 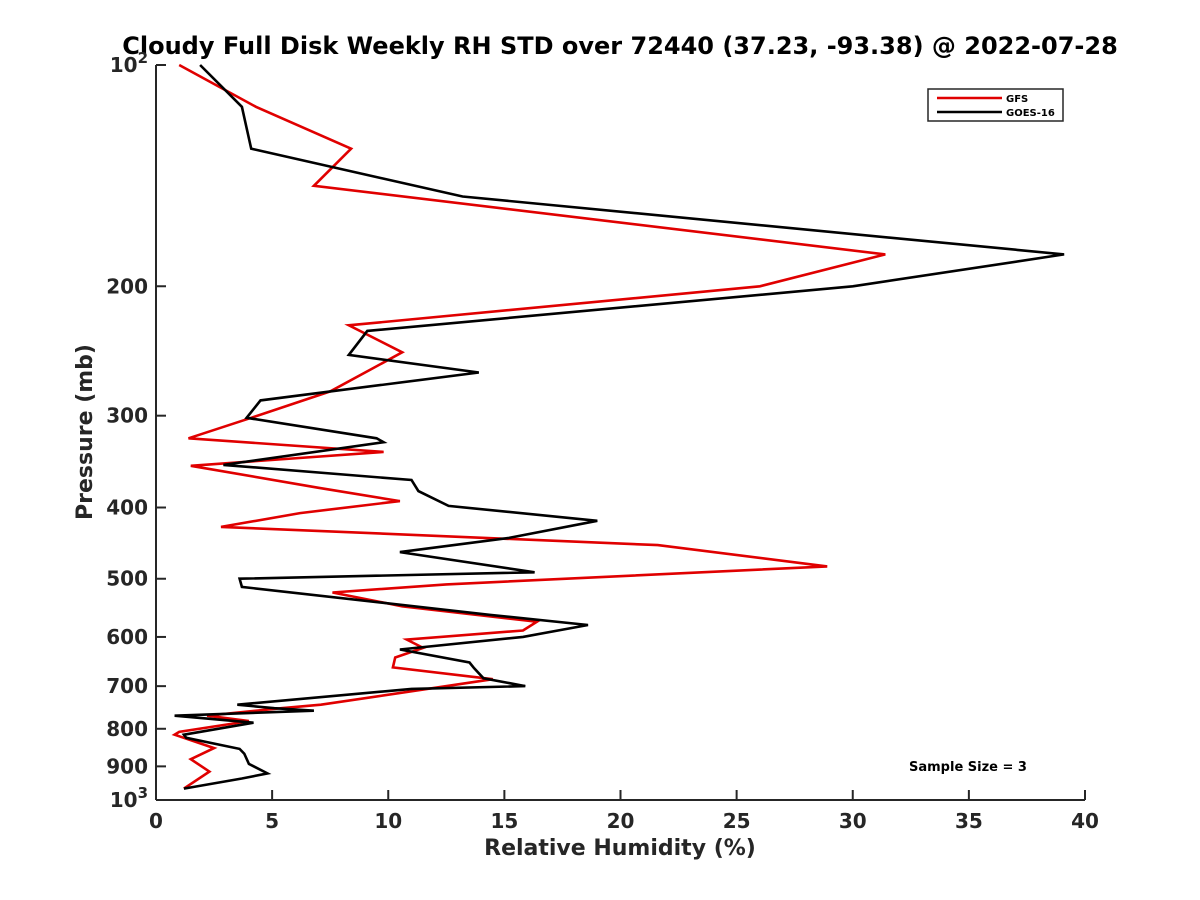 I want to click on y-tick-label: 10³, so click(x=129, y=798).